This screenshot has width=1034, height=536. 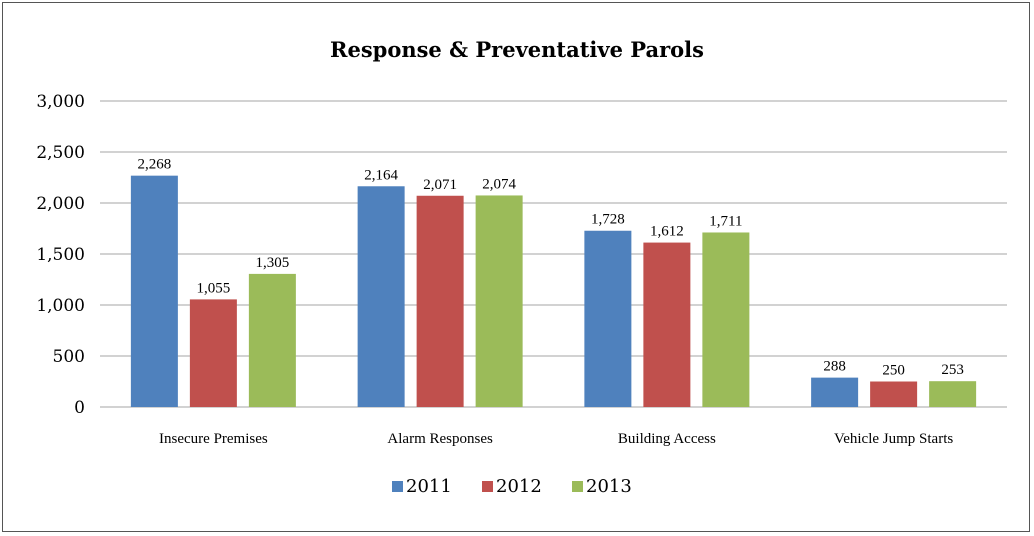 I want to click on data-label: 1,612, so click(x=667, y=232).